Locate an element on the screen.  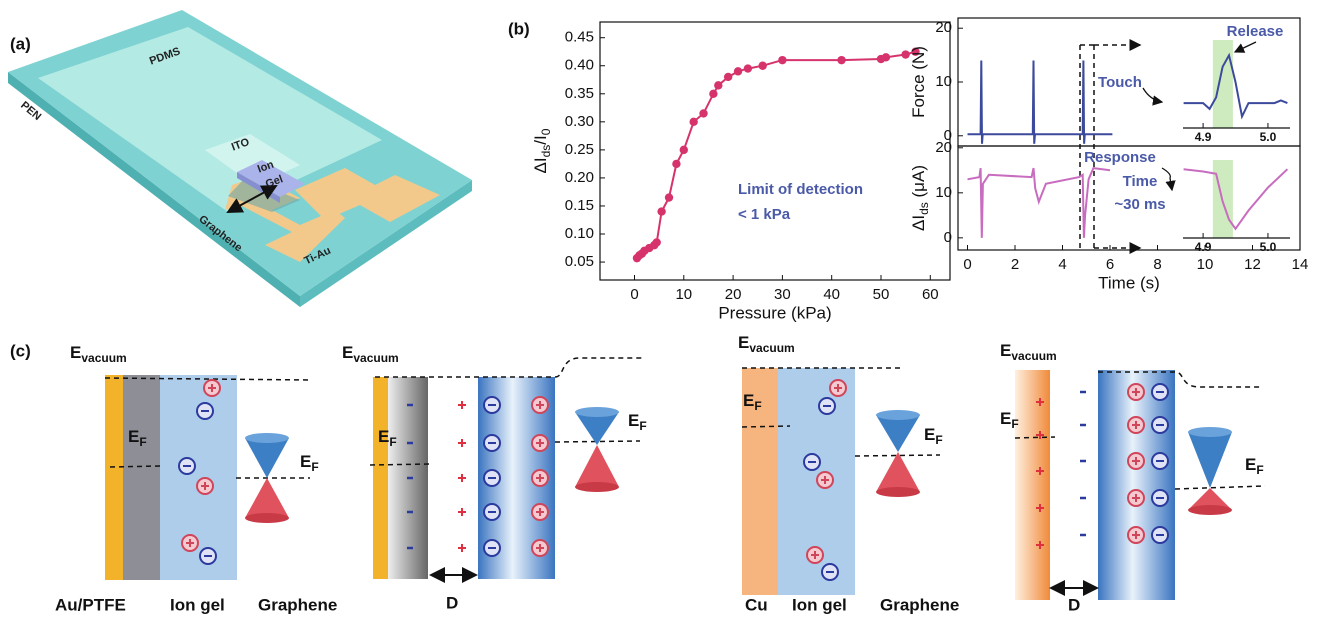
label: Evacuum is located at coordinates (1028, 352).